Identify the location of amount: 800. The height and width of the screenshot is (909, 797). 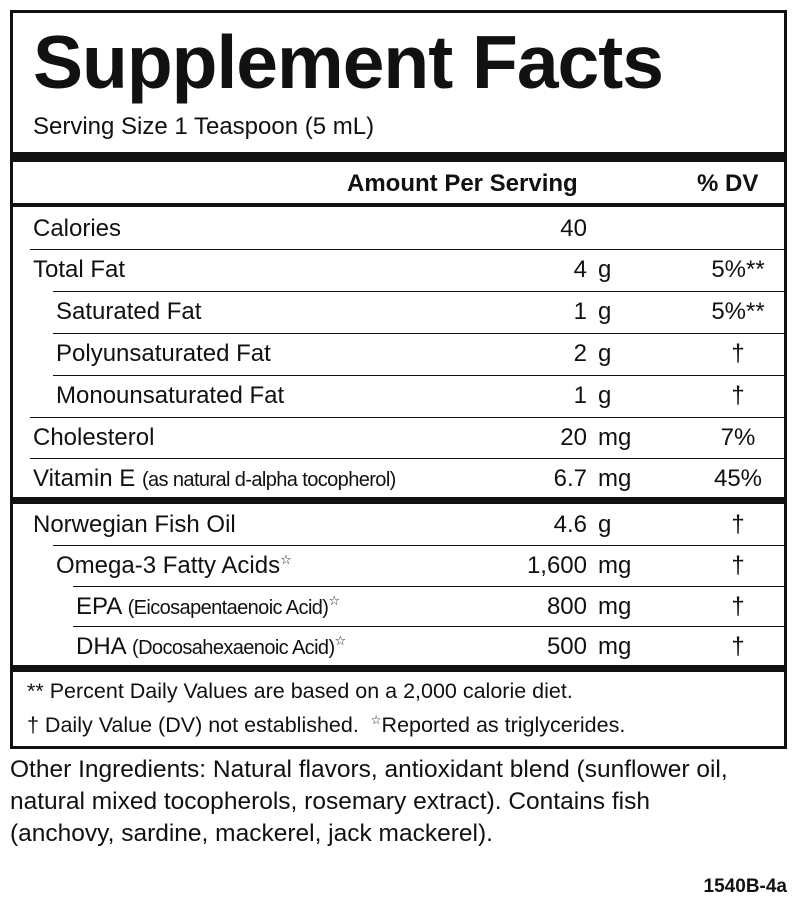
(566, 606).